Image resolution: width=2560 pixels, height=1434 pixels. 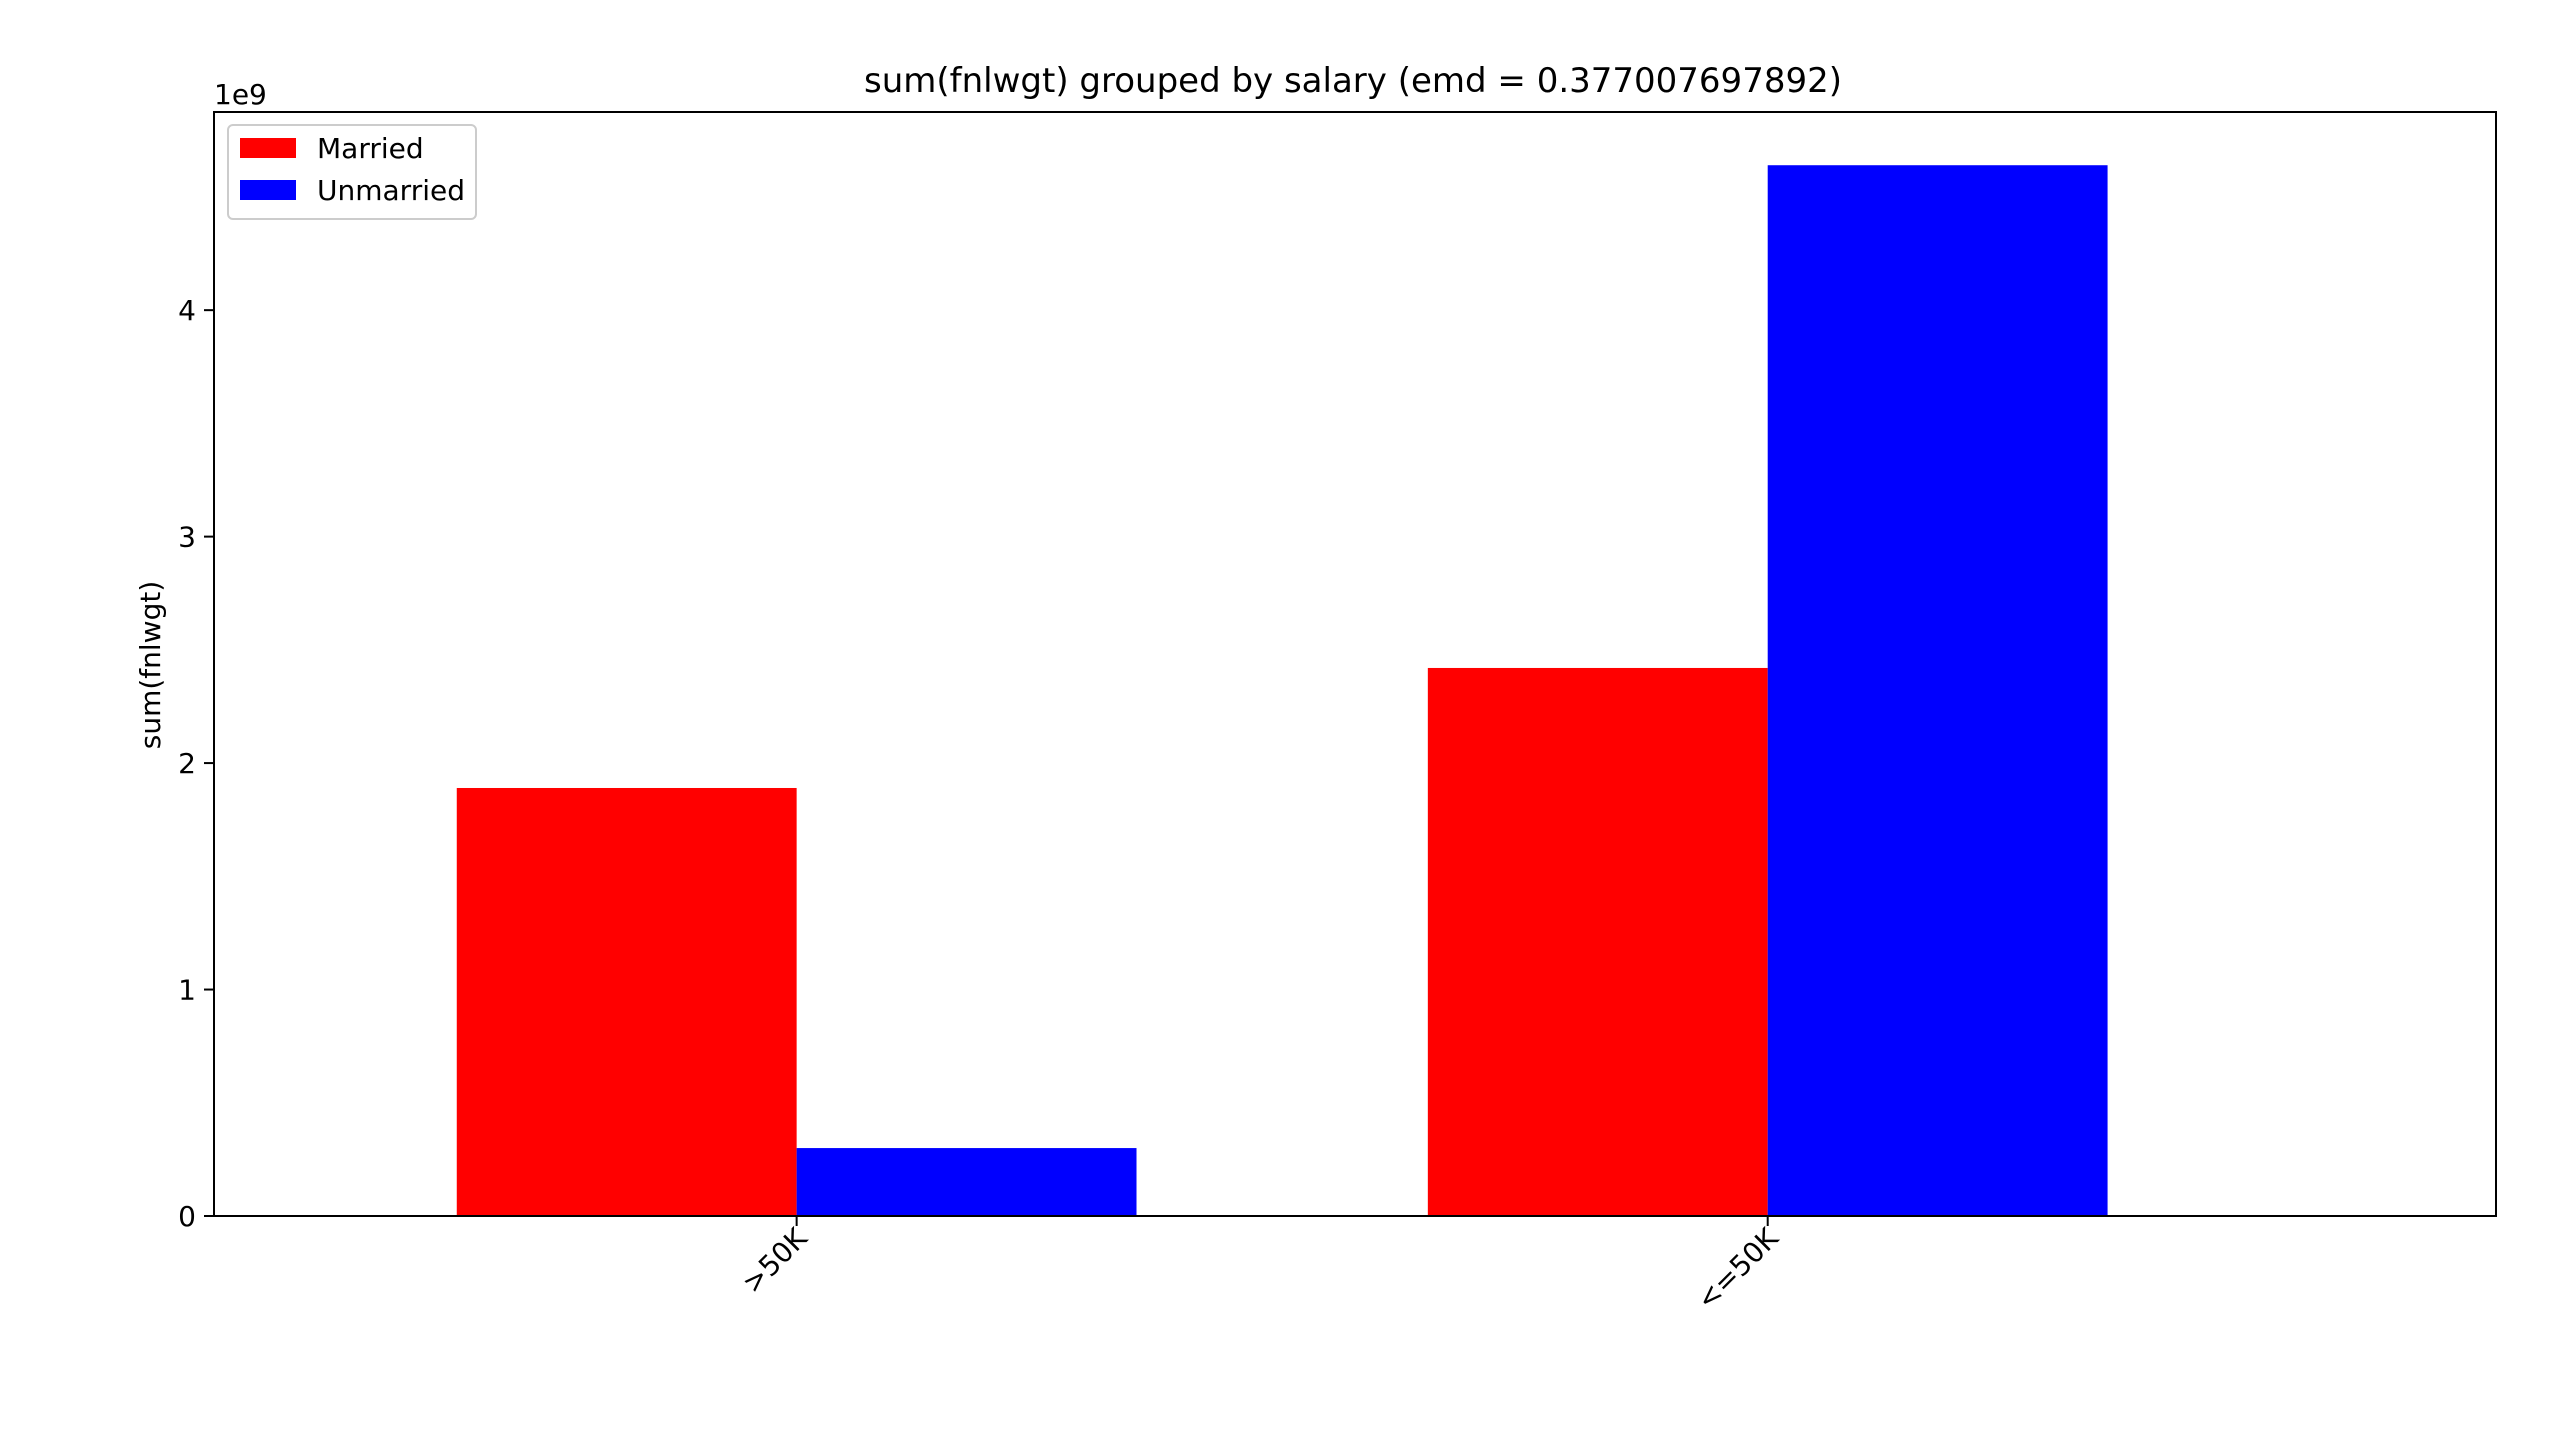 What do you see at coordinates (187, 1216) in the screenshot?
I see `y-tick-label: 0` at bounding box center [187, 1216].